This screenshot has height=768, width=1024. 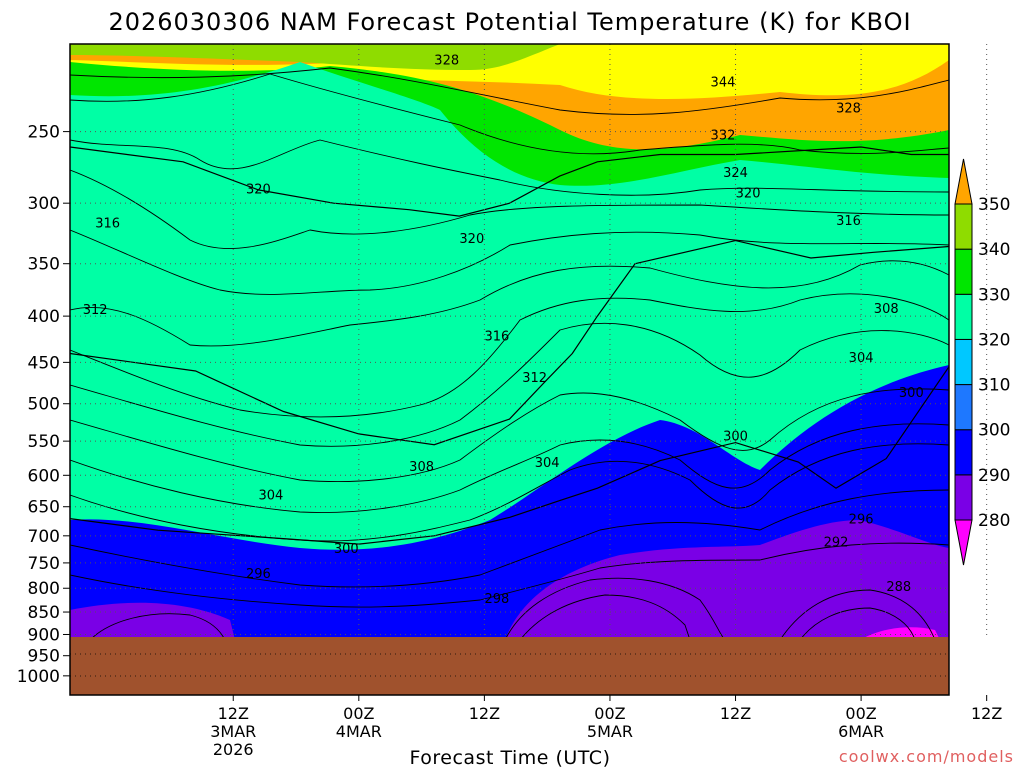 I want to click on y-tick-label-700: 700, so click(x=44, y=537).